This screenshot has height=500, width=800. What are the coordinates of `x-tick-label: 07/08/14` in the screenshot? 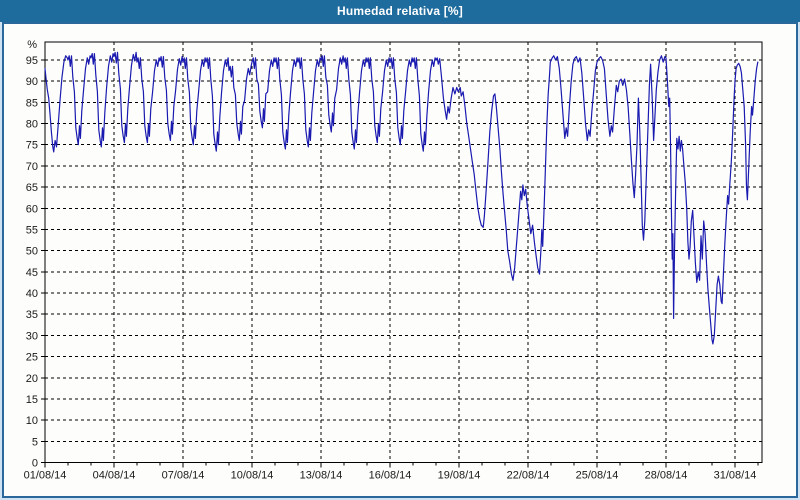 It's located at (183, 476).